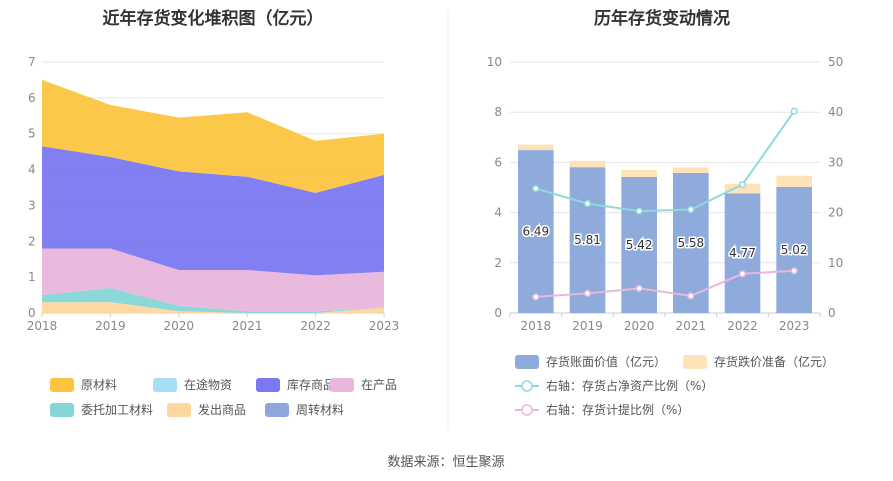  Describe the element at coordinates (774, 361) in the screenshot. I see `legend-label: 存货跌价准备（亿元）` at that location.